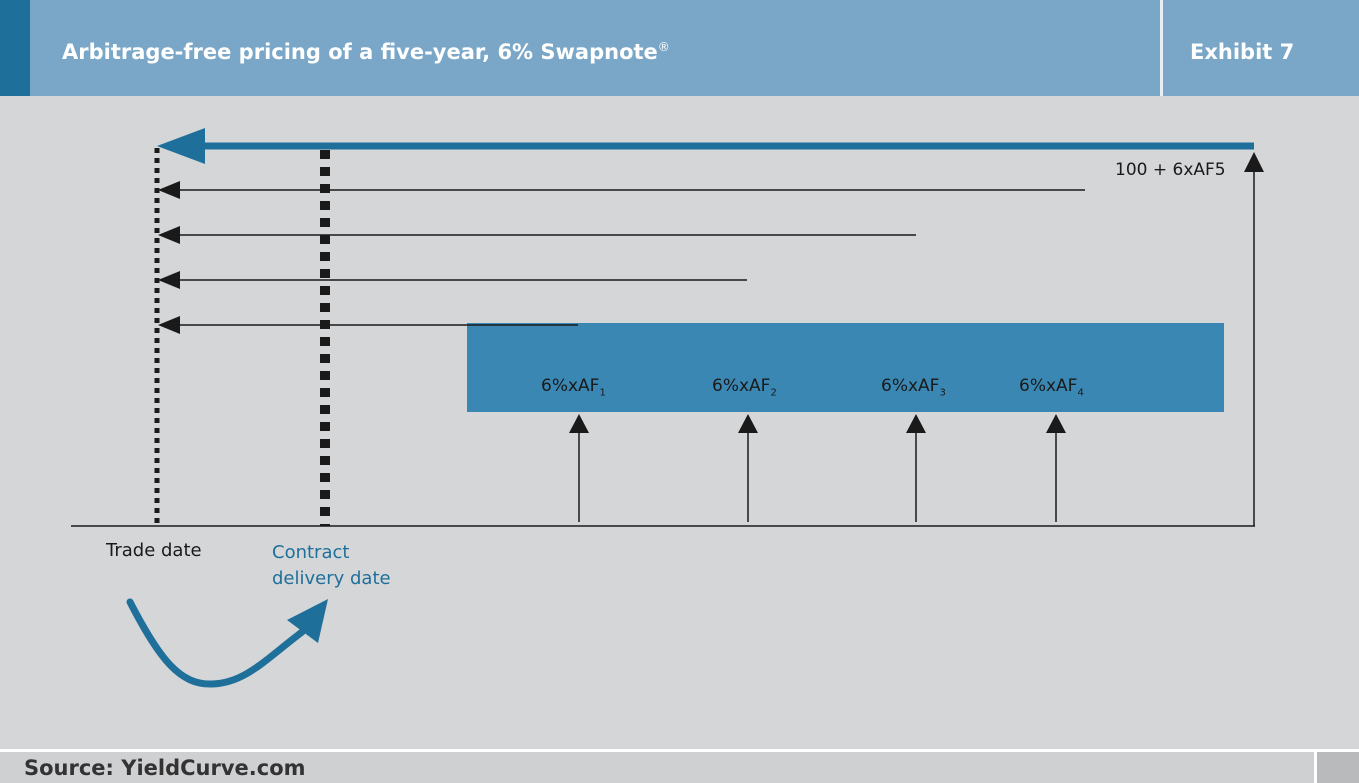  I want to click on contract-delivery-label: Contract delivery date, so click(331, 565).